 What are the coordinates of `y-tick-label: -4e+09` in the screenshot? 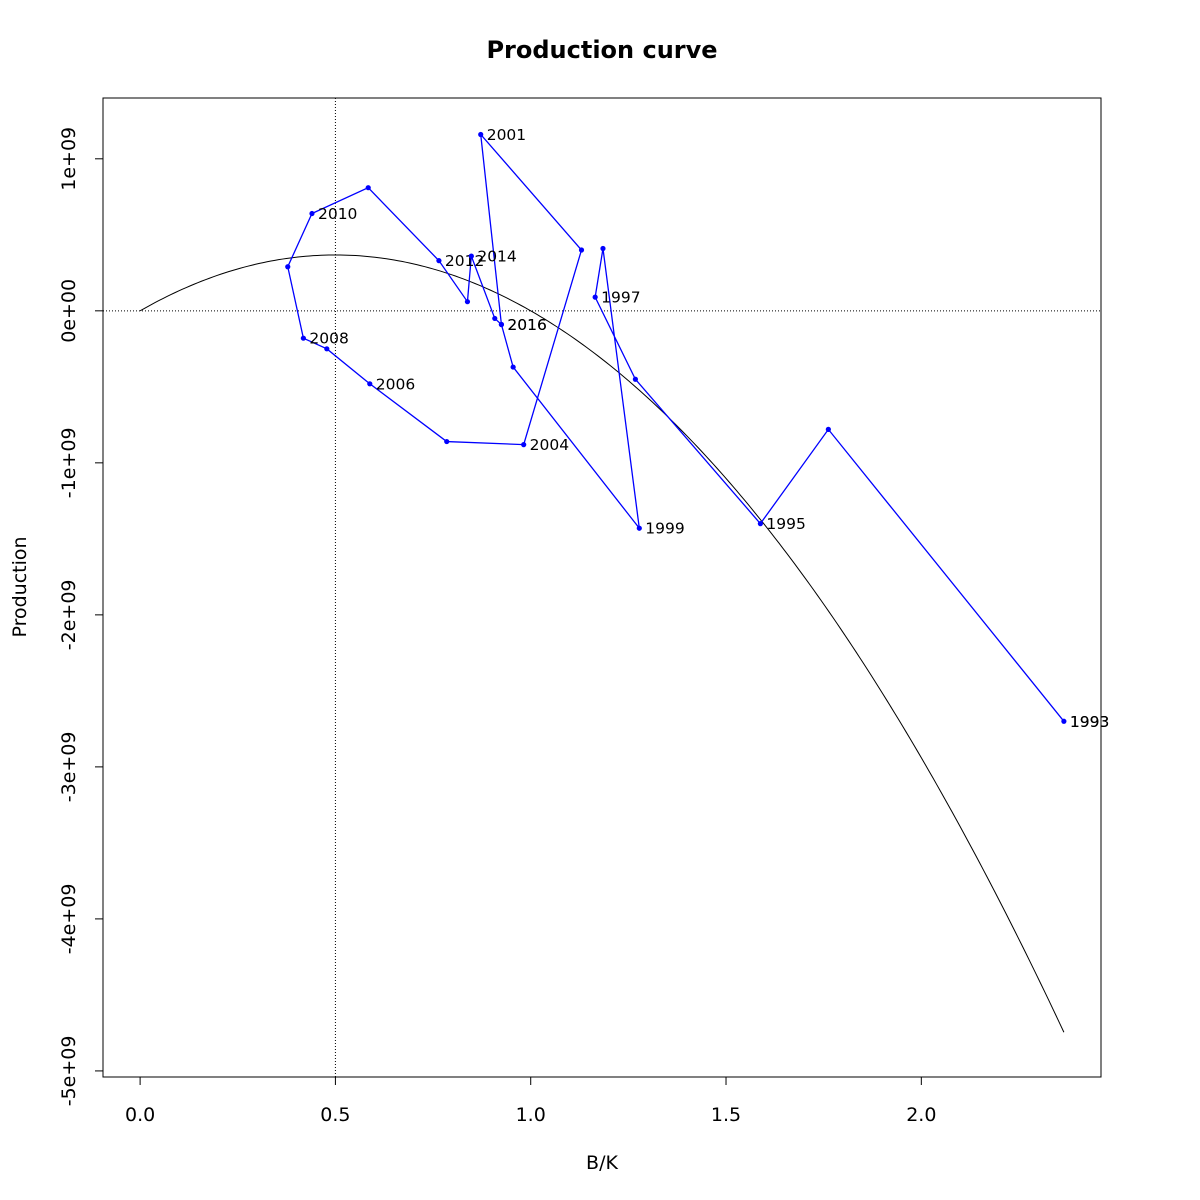 It's located at (69, 919).